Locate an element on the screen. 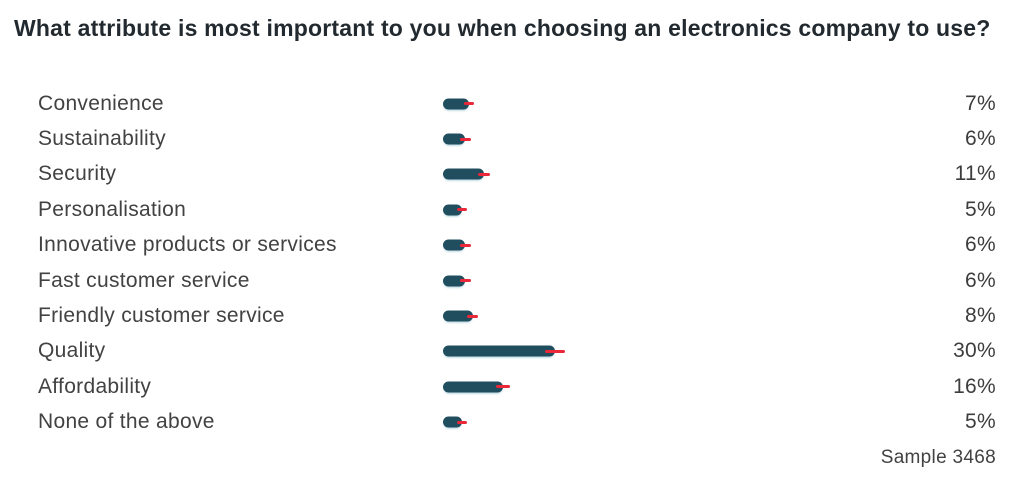  category-label: Innovative products or services is located at coordinates (187, 245).